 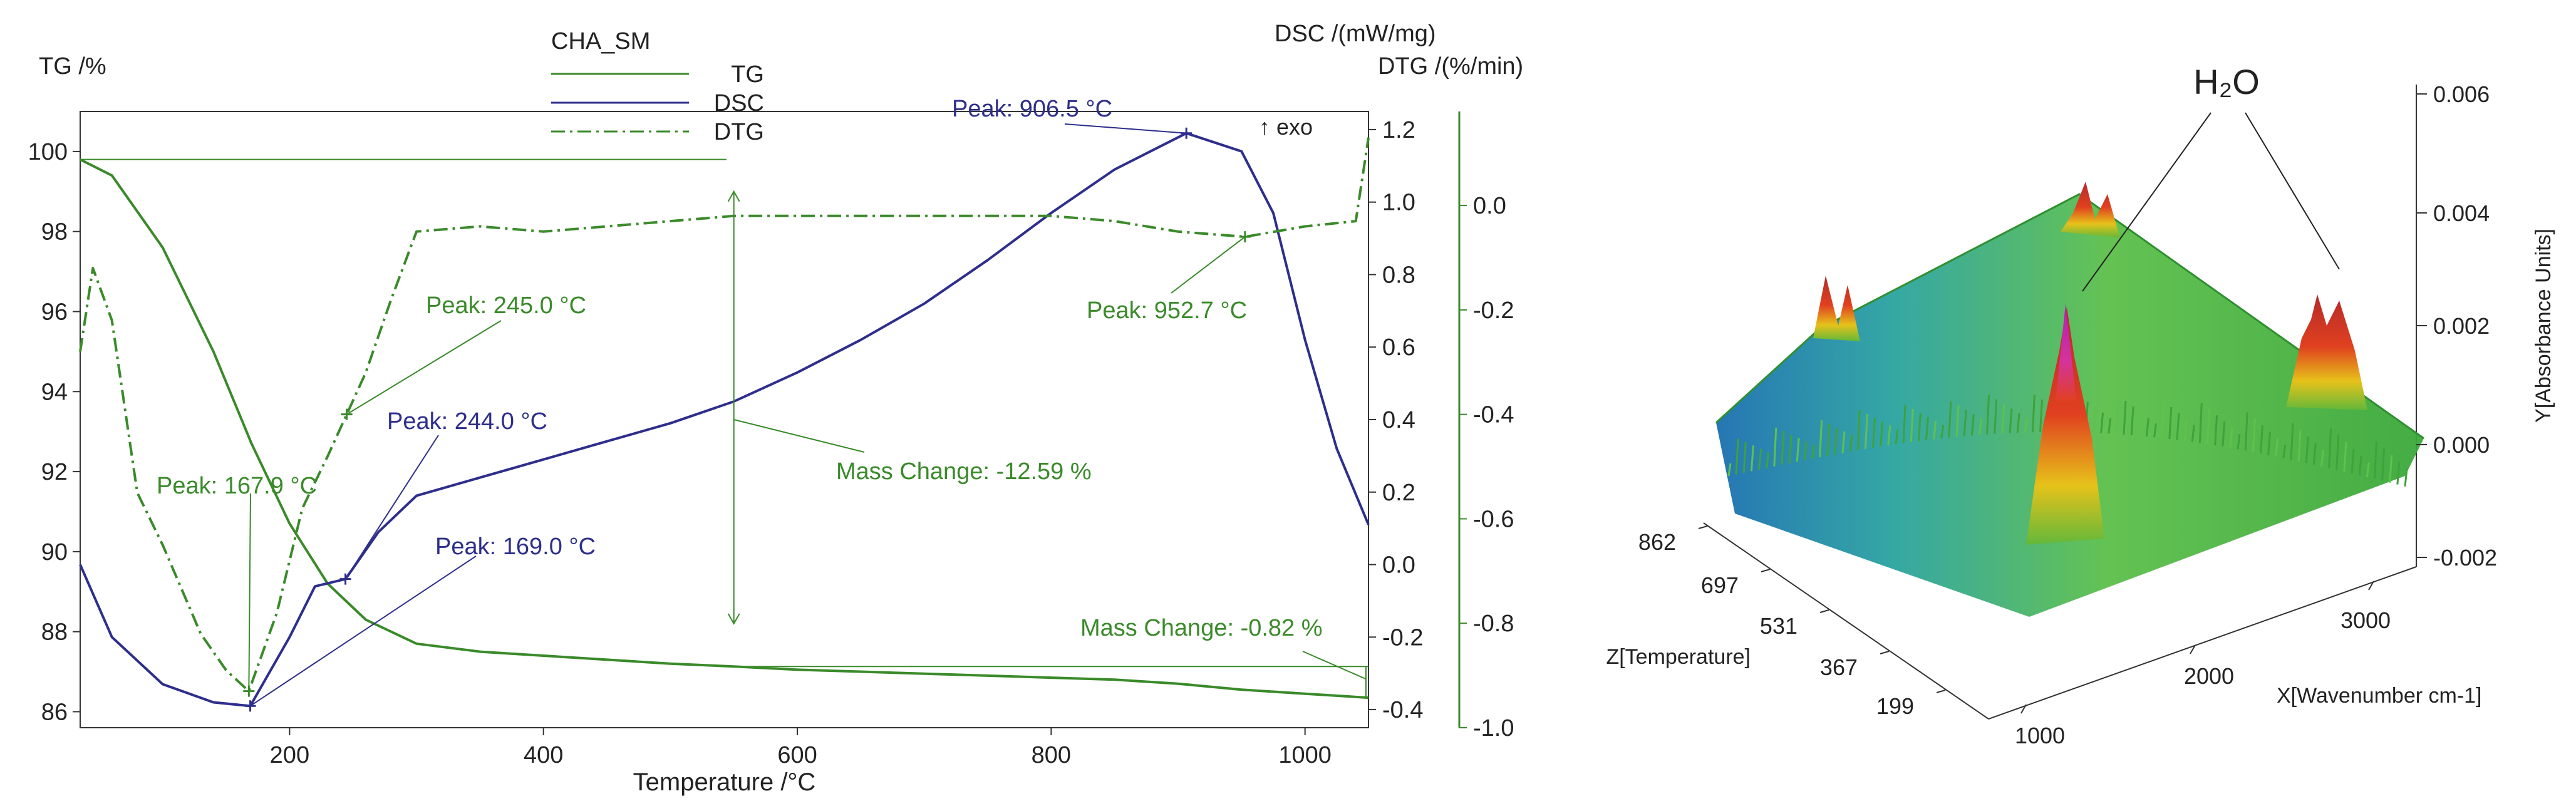 I want to click on dtg-tick-label: -0.8, so click(x=1493, y=624).